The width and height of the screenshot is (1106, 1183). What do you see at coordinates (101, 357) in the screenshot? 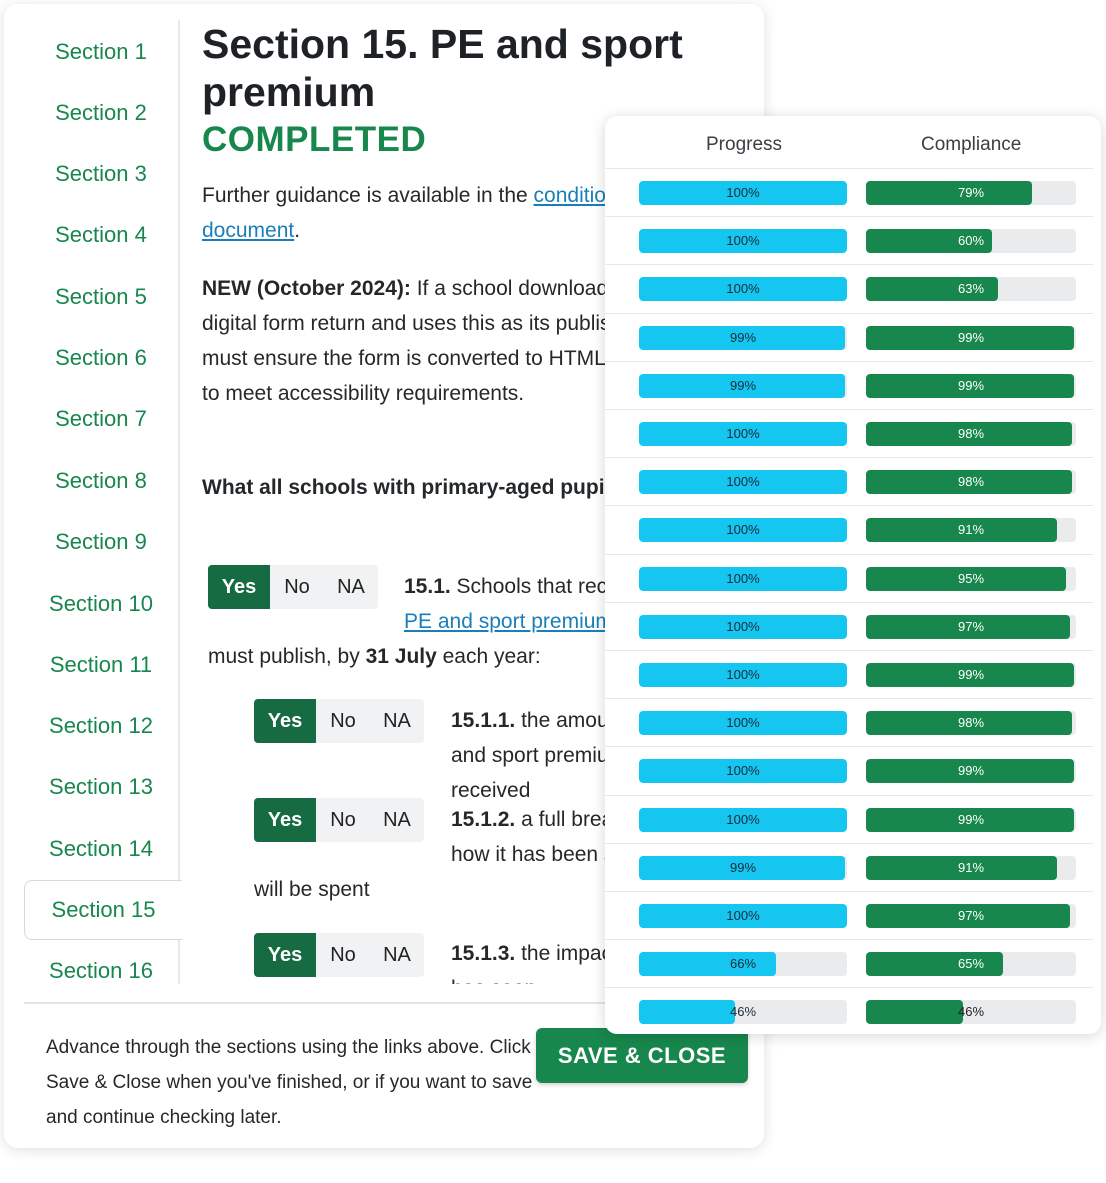
I see `sidebar-item-section-6: Section 6` at bounding box center [101, 357].